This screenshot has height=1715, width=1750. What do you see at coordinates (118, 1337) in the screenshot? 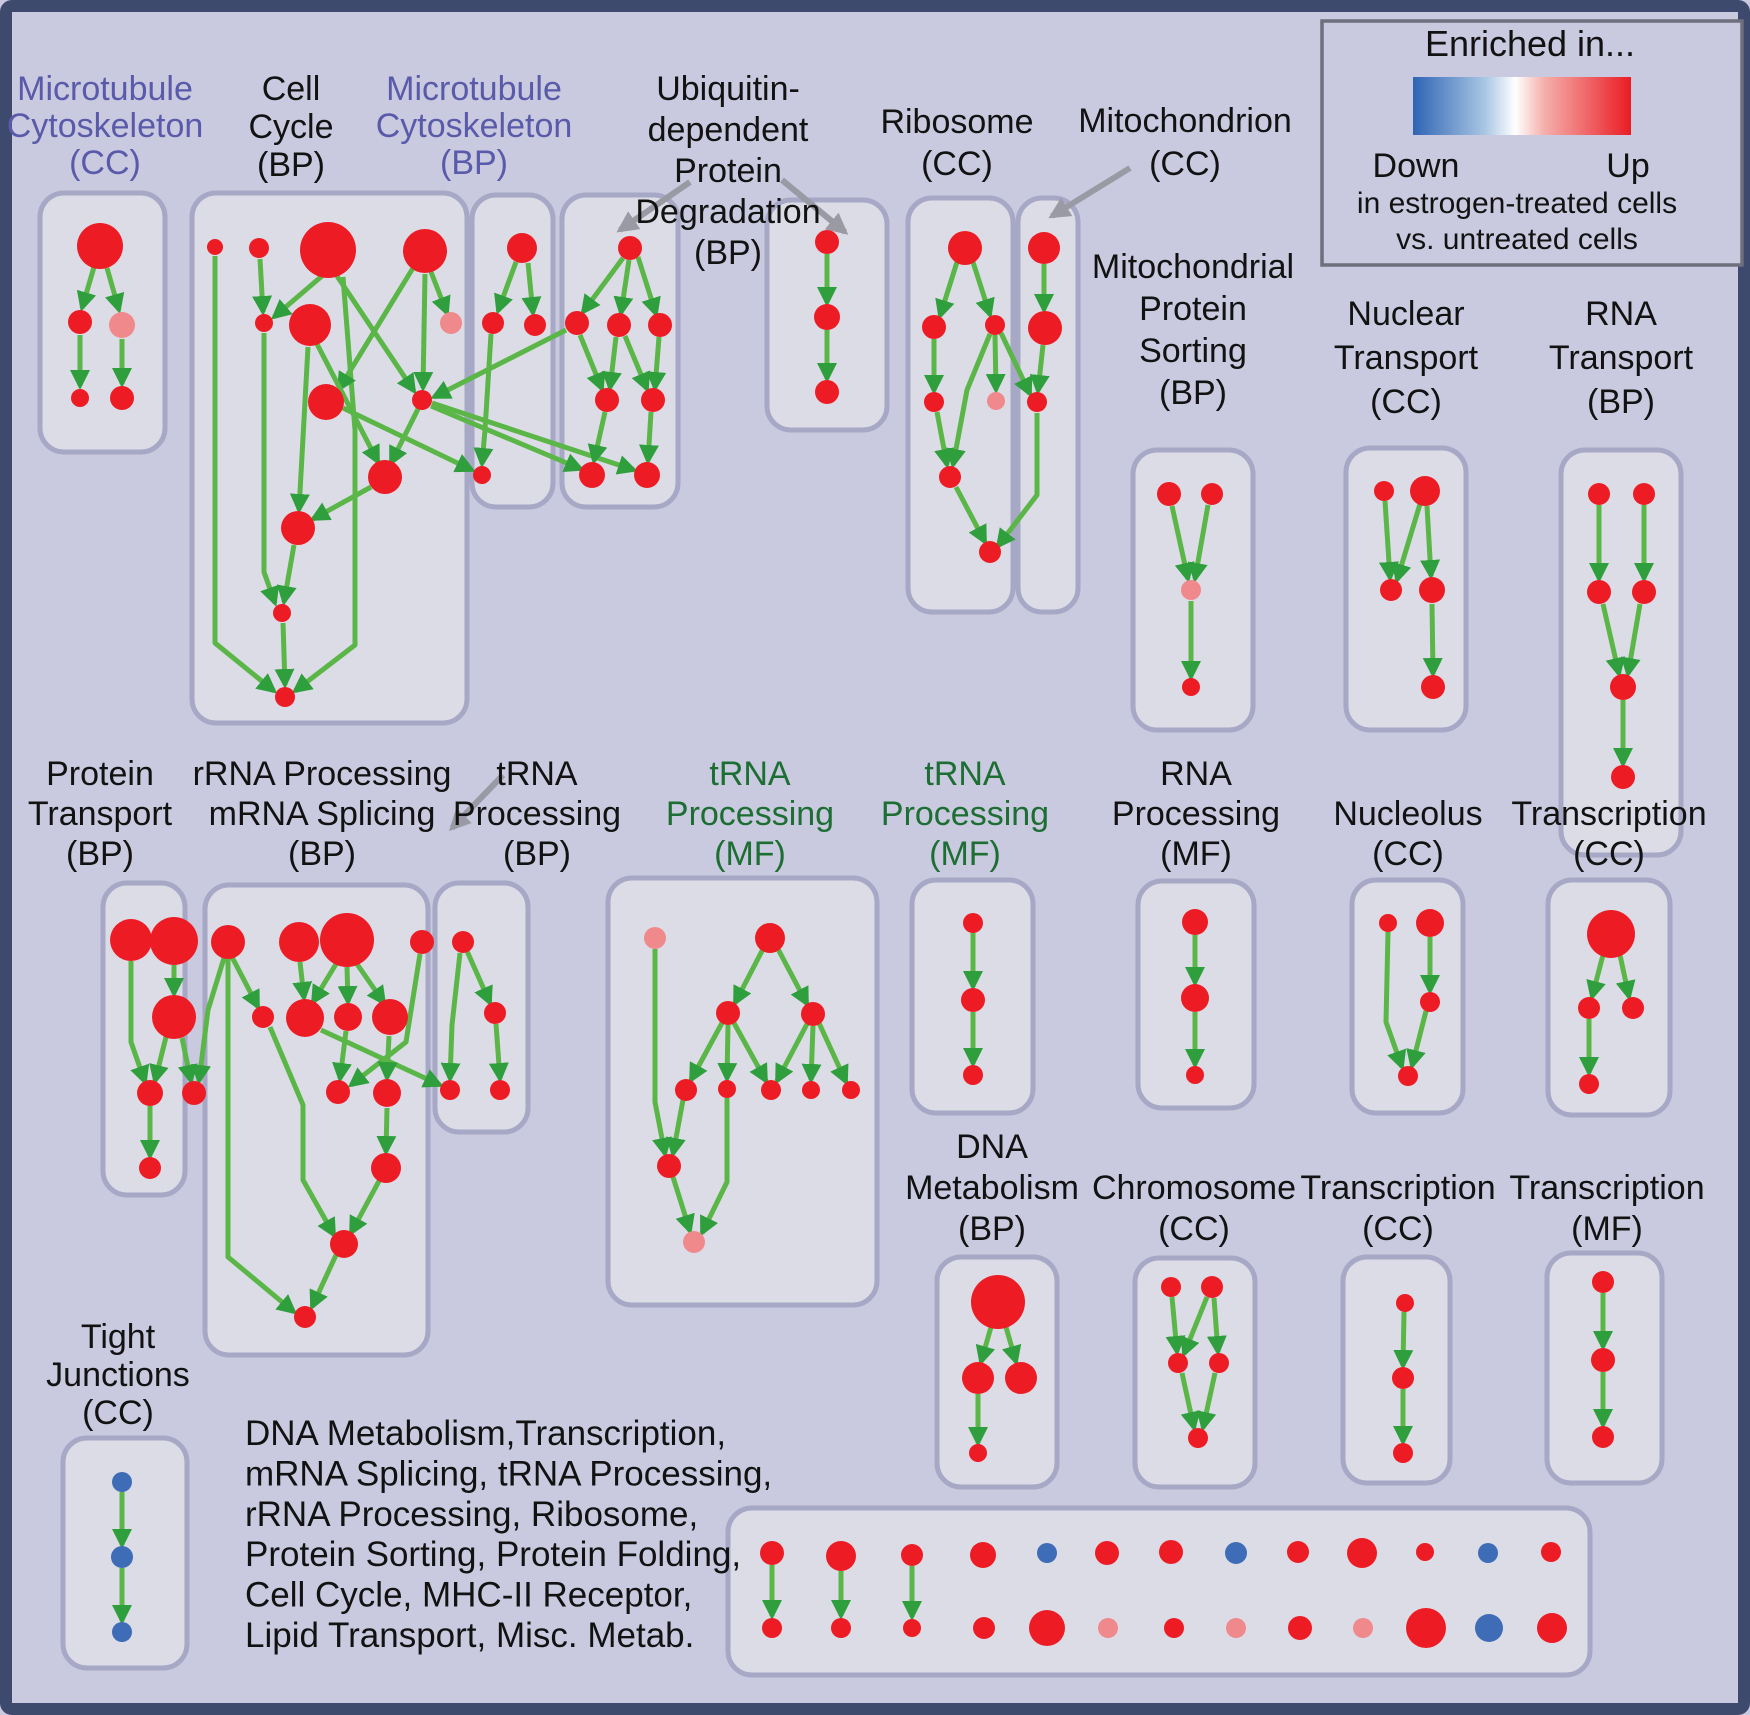
I see `cluster-label-tight-junctions: Tight` at bounding box center [118, 1337].